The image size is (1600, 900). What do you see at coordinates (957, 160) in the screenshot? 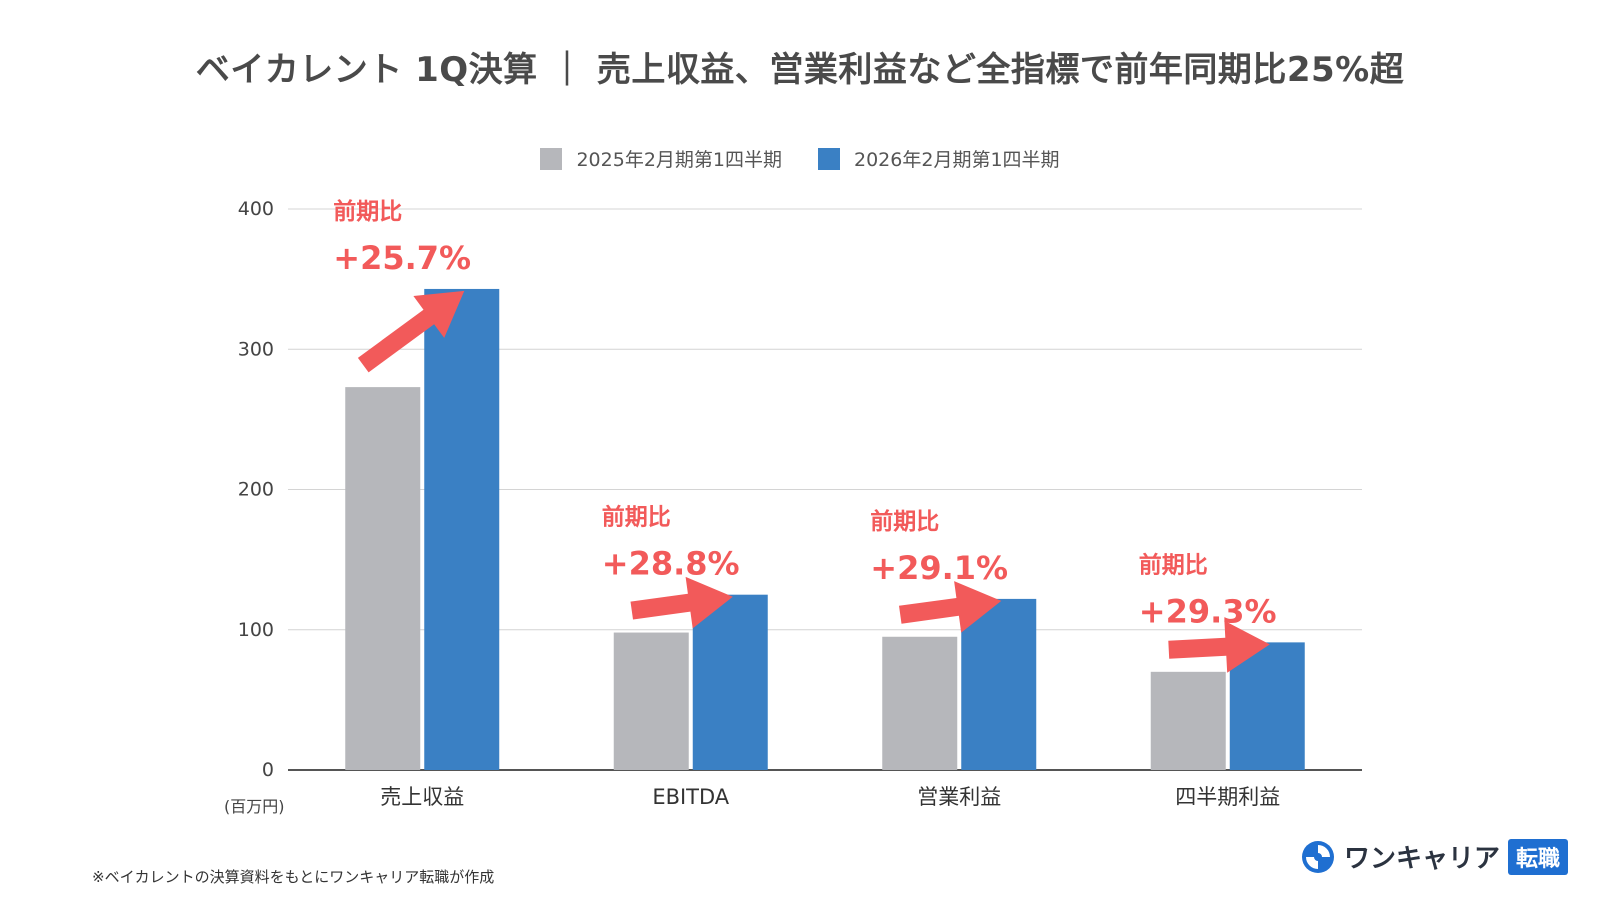
I see `legend-label-curr: 2026年2月期第1四半期` at bounding box center [957, 160].